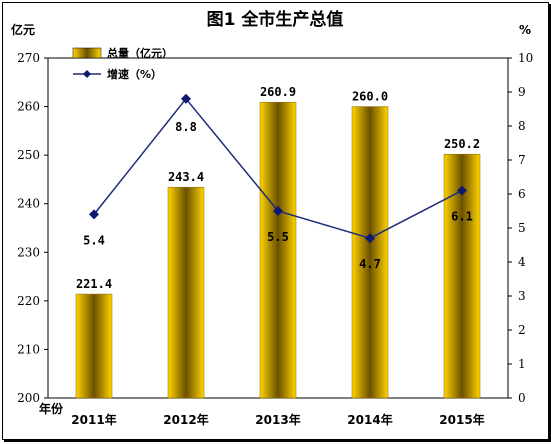 The width and height of the screenshot is (551, 444). I want to click on bar-value-label: 221.4, so click(94, 284).